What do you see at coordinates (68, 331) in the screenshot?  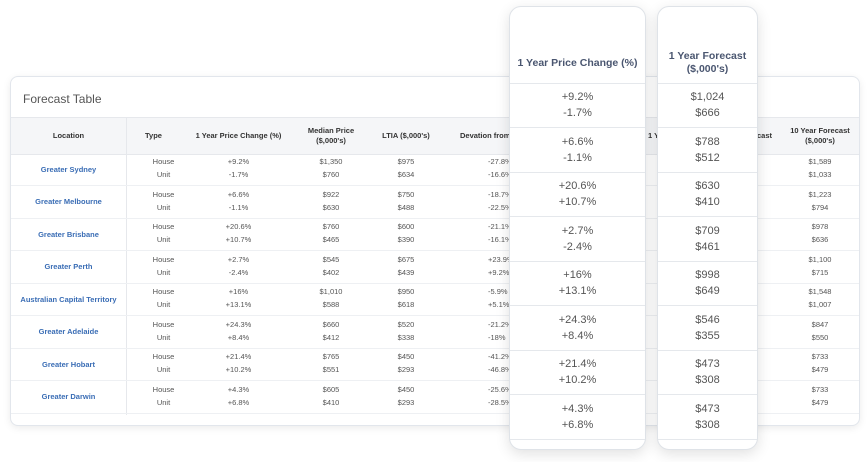 I see `location-link: Greater Adelaide` at bounding box center [68, 331].